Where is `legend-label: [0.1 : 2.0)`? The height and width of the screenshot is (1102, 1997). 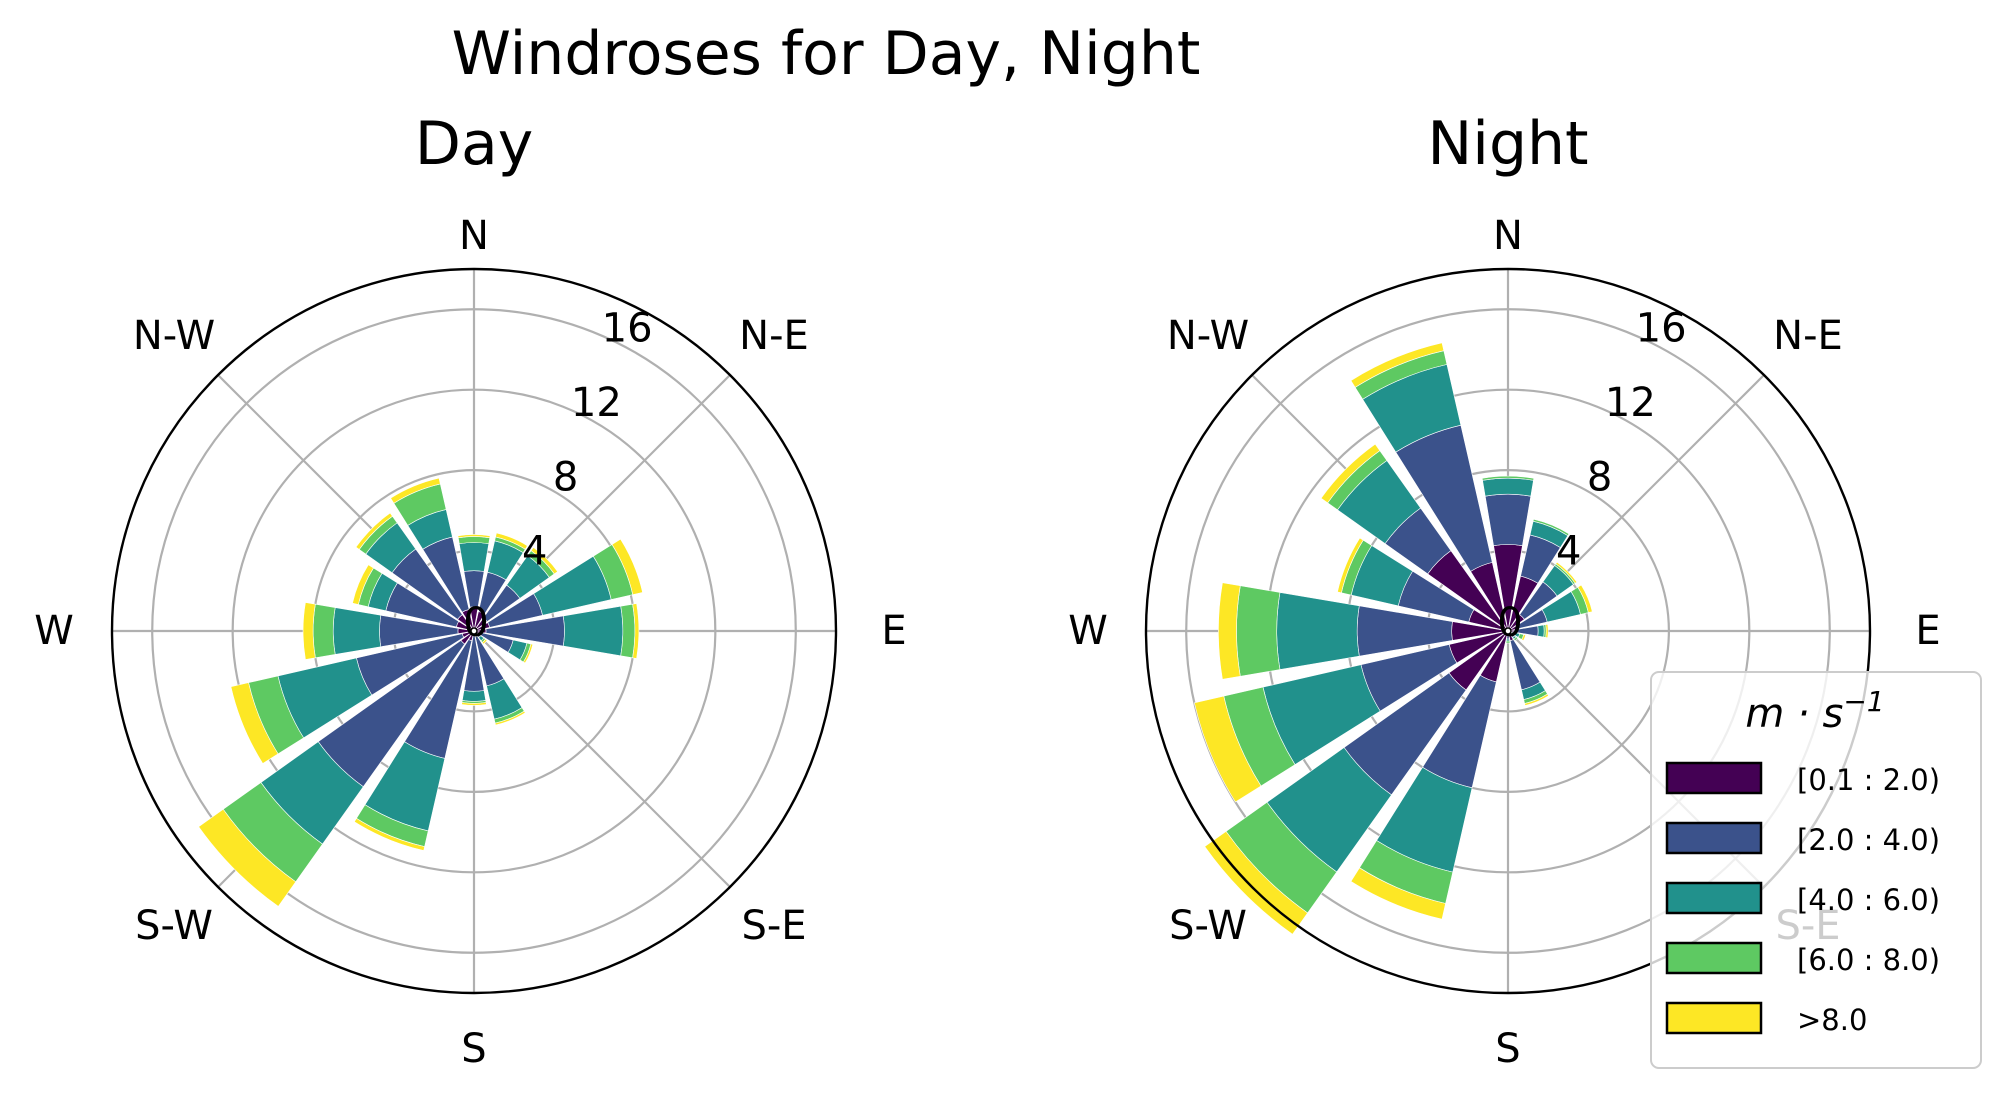 legend-label: [0.1 : 2.0) is located at coordinates (1868, 780).